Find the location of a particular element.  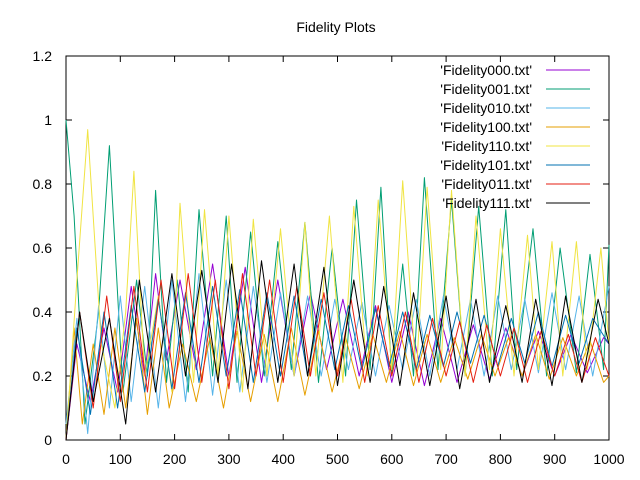

legend-label: 'Fidelity110.txt' is located at coordinates (486, 146).